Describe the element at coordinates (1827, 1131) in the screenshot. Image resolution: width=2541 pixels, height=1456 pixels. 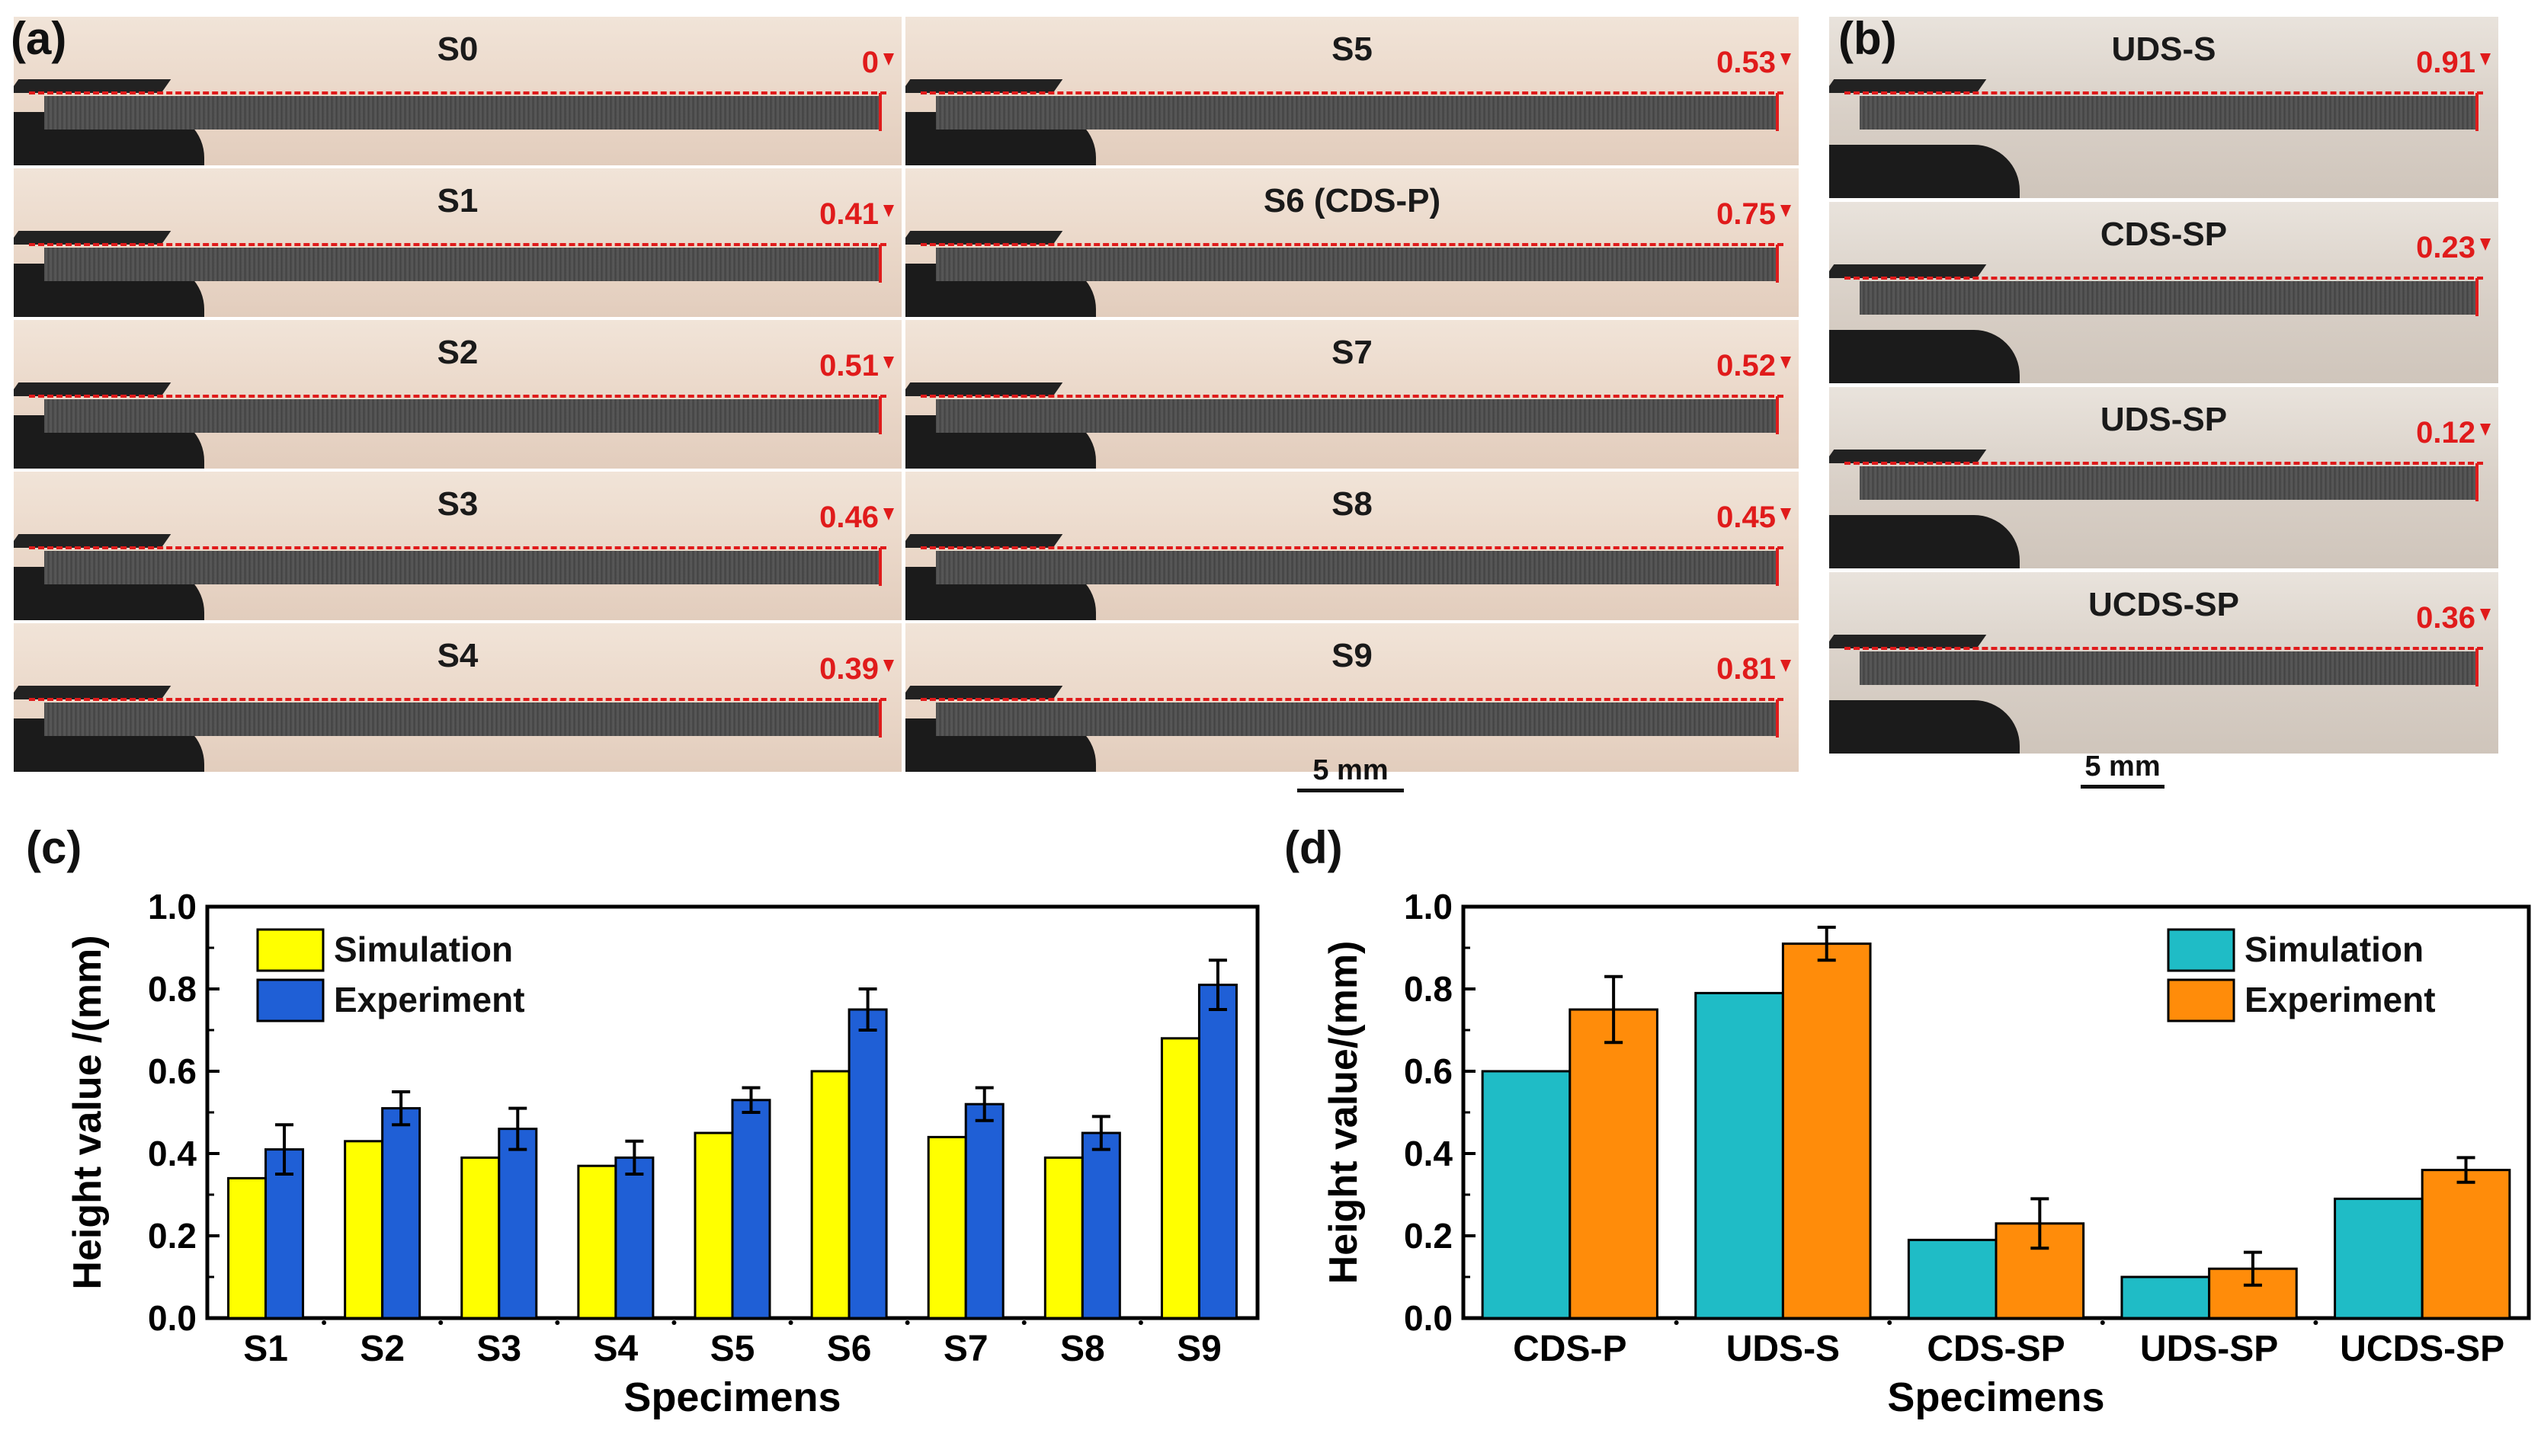
I see `bar-experiment-uds-s` at that location.